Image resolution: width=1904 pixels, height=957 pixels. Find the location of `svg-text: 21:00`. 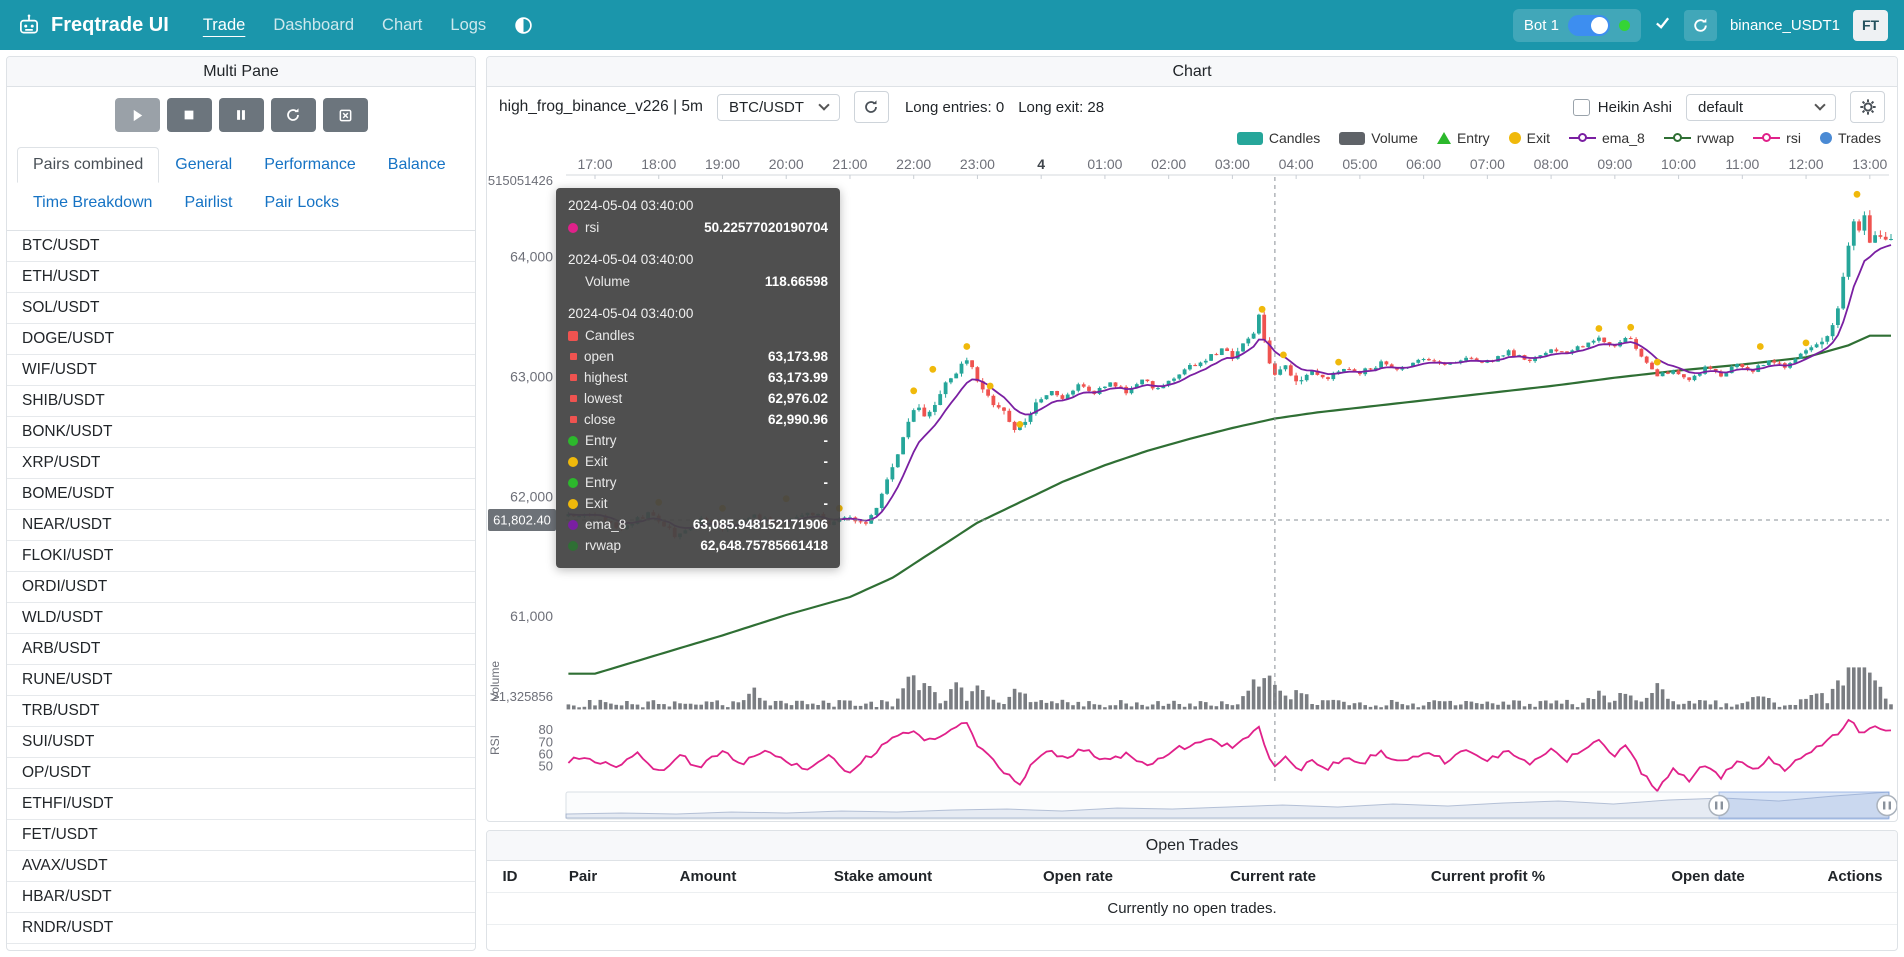

svg-text: 21:00 is located at coordinates (849, 164).